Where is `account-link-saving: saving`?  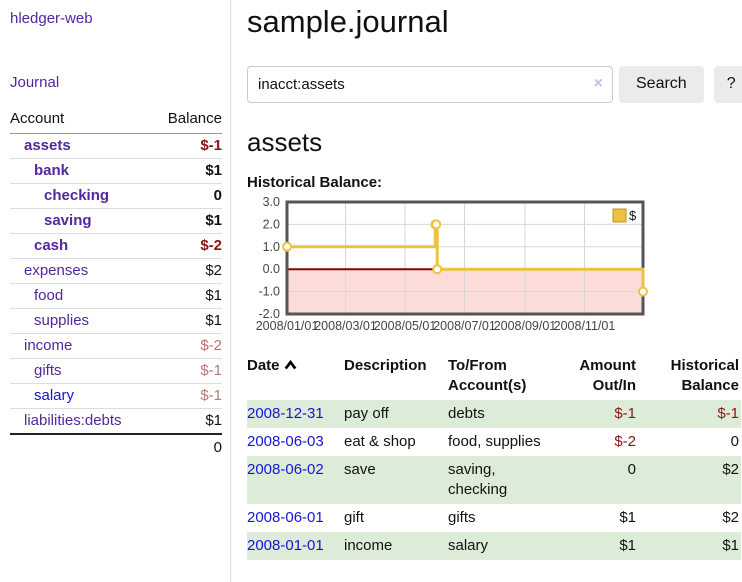 account-link-saving: saving is located at coordinates (68, 220).